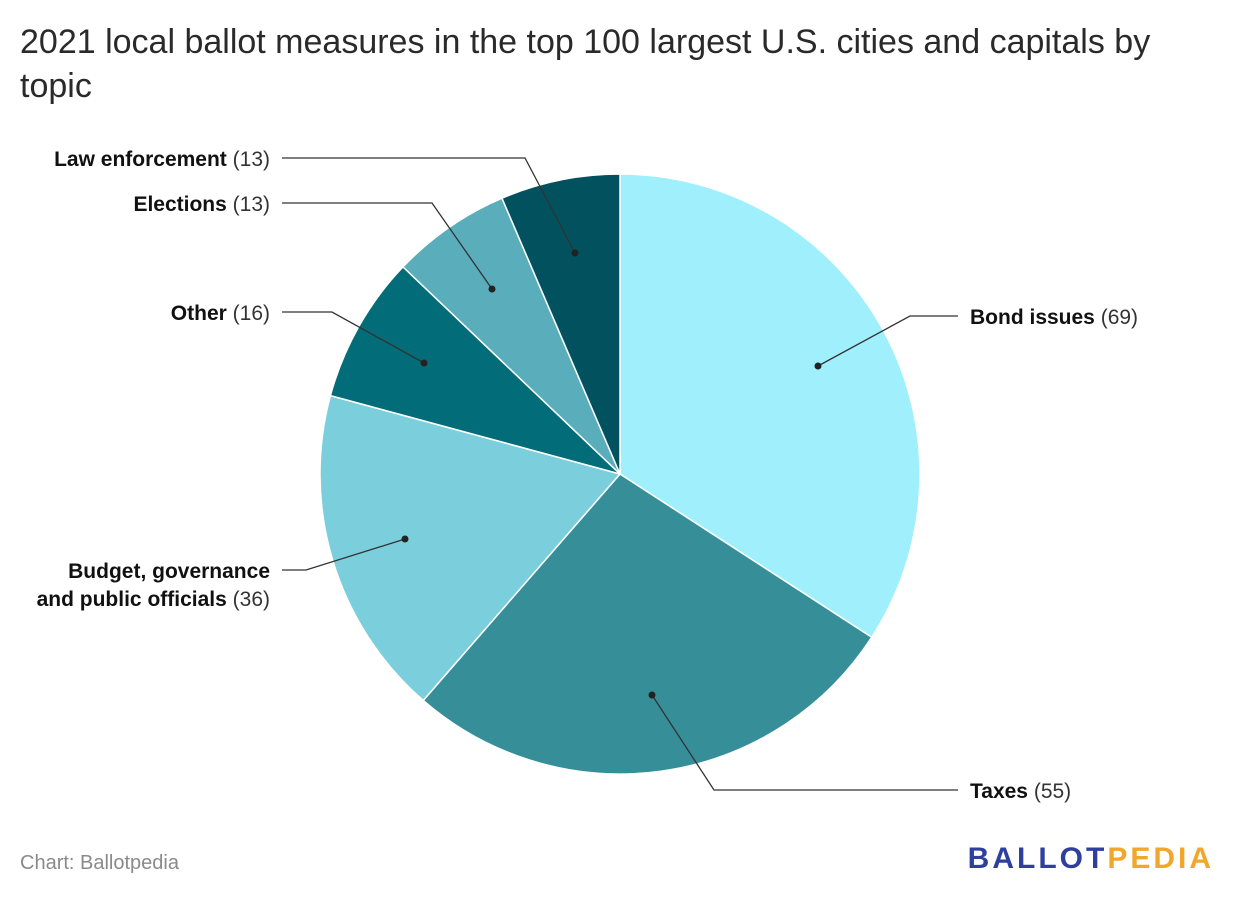 The image size is (1240, 906). I want to click on slice-value: (36), so click(248, 599).